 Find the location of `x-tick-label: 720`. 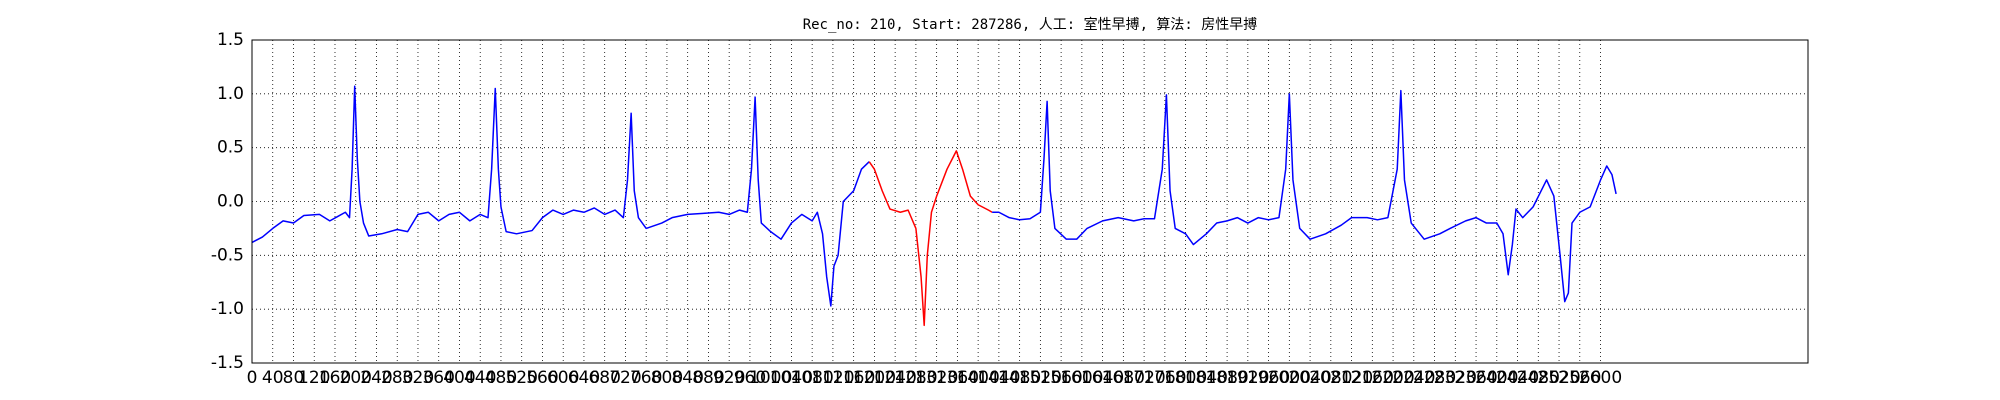

x-tick-label: 720 is located at coordinates (625, 378).